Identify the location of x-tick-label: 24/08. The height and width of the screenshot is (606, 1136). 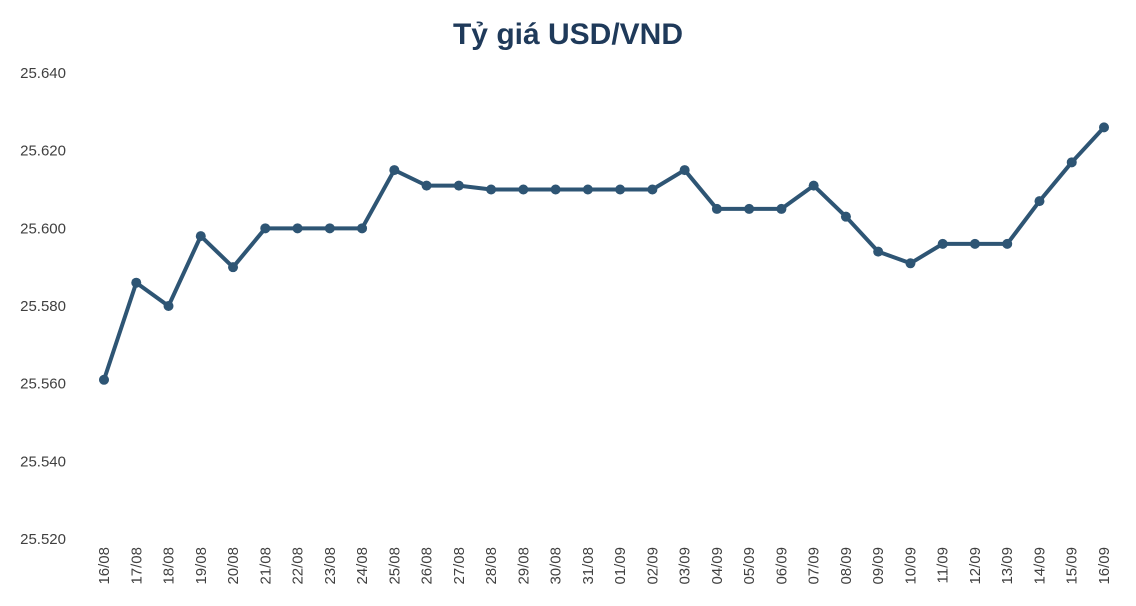
(362, 566).